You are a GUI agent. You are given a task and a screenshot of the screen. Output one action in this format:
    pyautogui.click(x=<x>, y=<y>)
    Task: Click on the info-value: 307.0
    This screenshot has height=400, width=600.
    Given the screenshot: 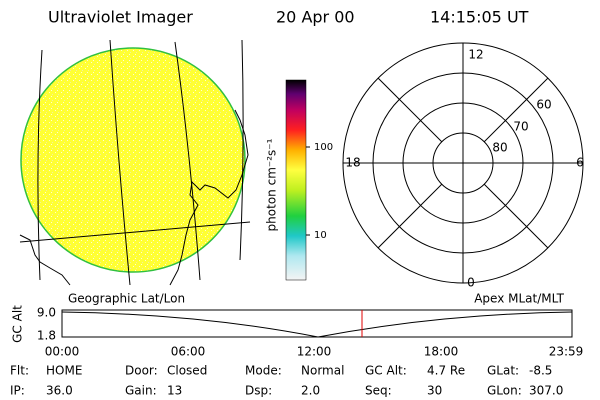 What is the action you would take?
    pyautogui.click(x=546, y=391)
    